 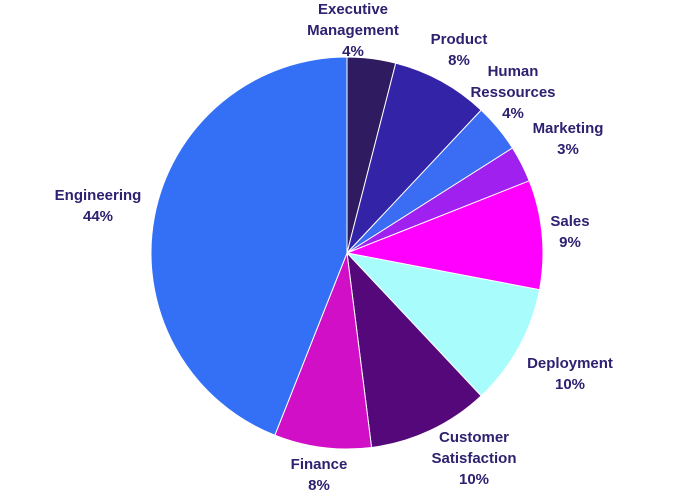 I want to click on pie-slice-deployment, so click(x=443, y=324).